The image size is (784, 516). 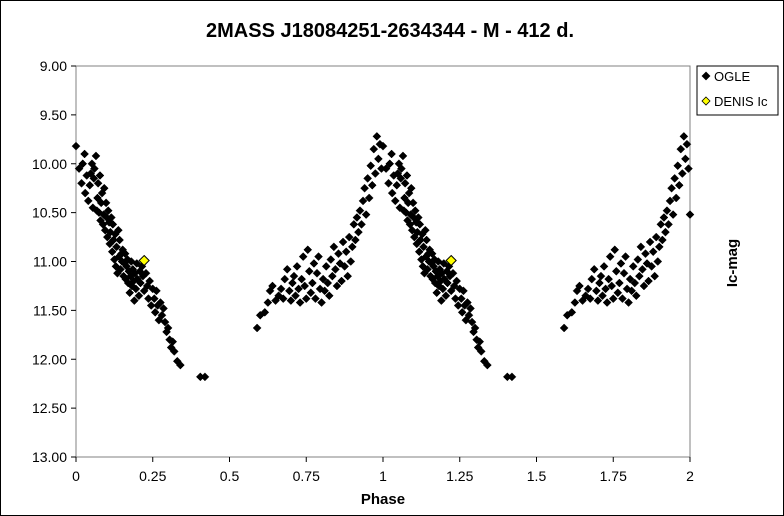 I want to click on y-tick-label: 9.50, so click(x=53, y=115).